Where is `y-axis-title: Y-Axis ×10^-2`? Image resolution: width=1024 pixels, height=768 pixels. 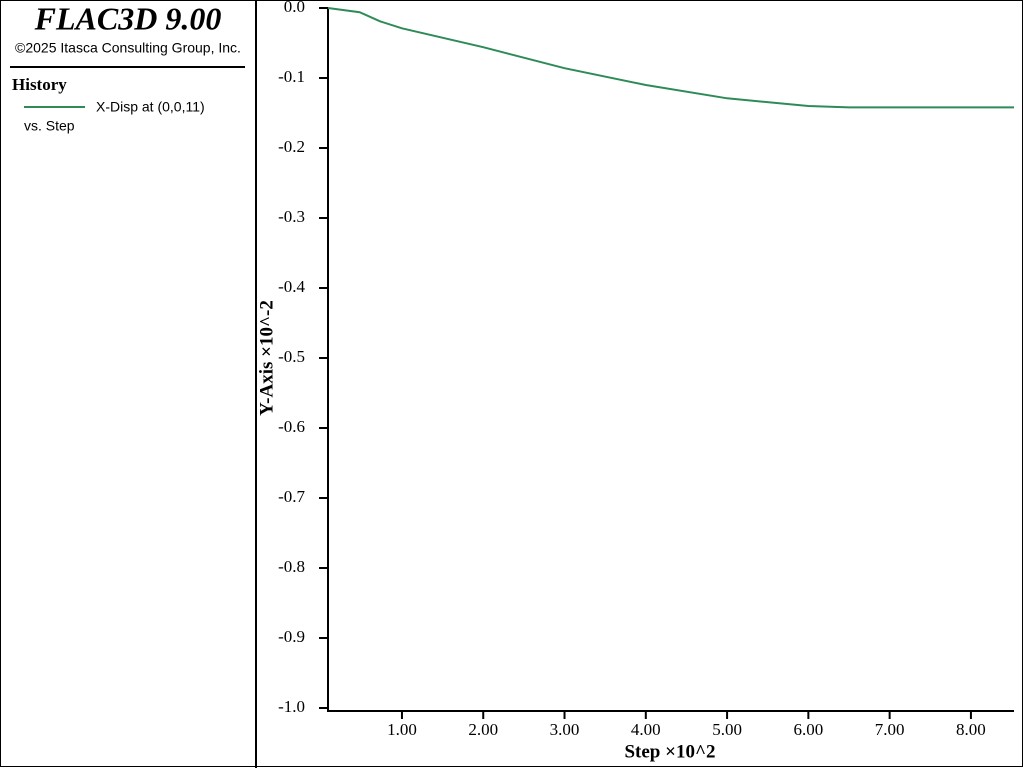
y-axis-title: Y-Axis ×10^-2 is located at coordinates (266, 358).